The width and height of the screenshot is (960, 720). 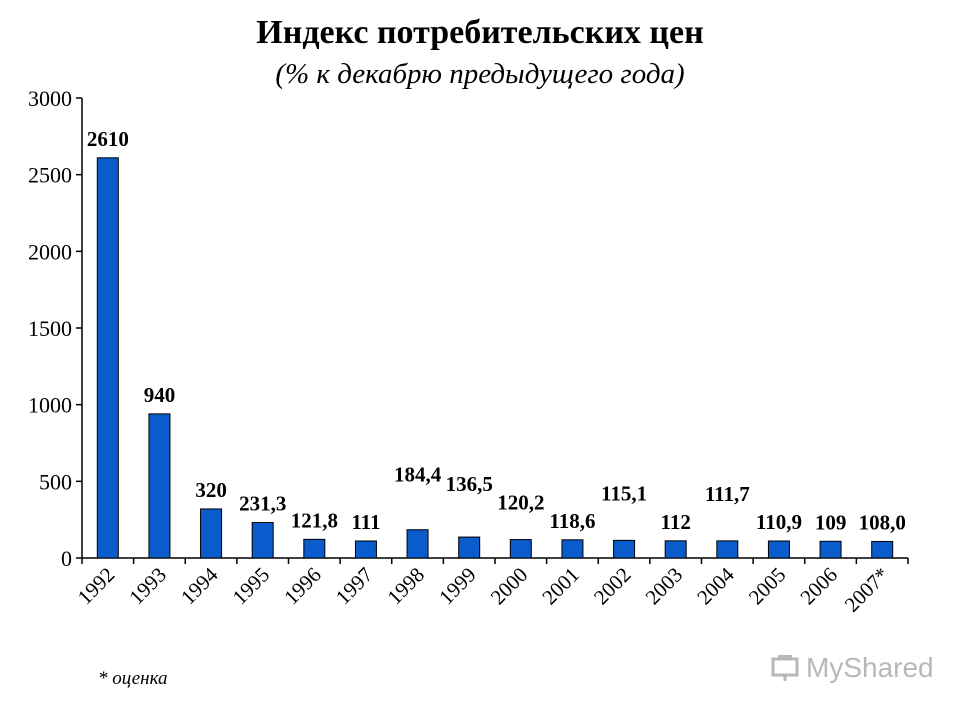 What do you see at coordinates (50, 251) in the screenshot?
I see `y-tick-label: 2000` at bounding box center [50, 251].